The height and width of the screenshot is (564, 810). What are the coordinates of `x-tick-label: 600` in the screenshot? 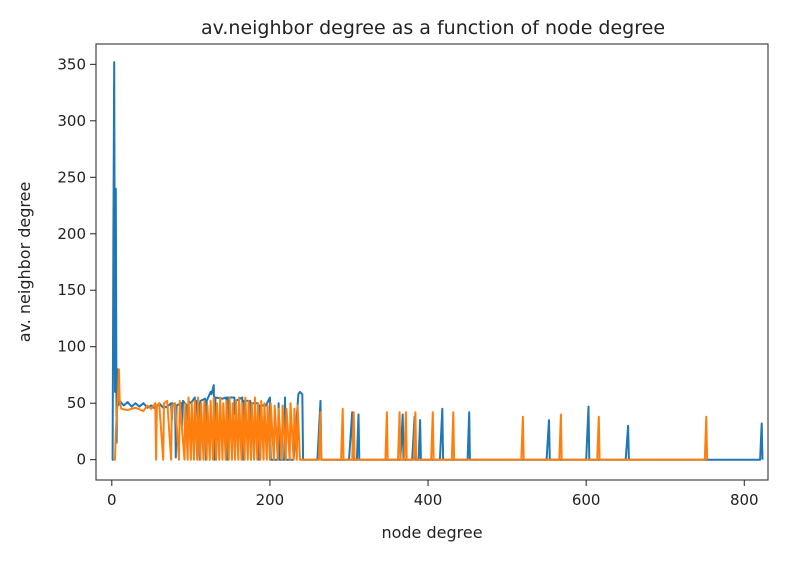 It's located at (586, 500).